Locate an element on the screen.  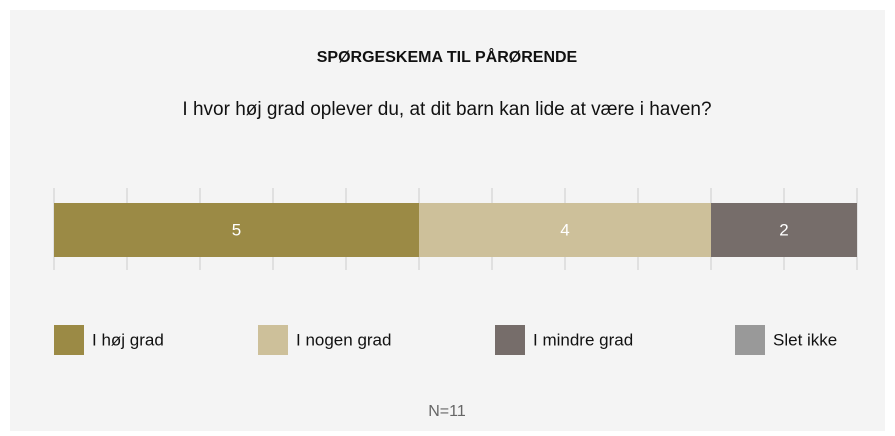
legend-label: I mindre grad is located at coordinates (583, 339).